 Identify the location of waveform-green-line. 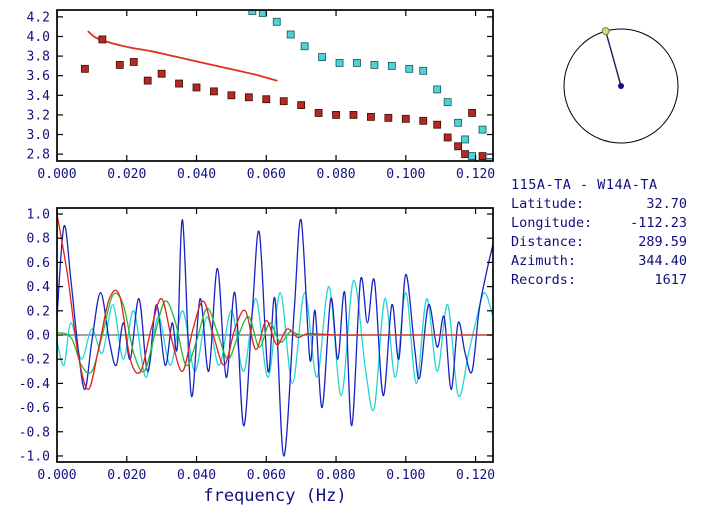
(275, 333).